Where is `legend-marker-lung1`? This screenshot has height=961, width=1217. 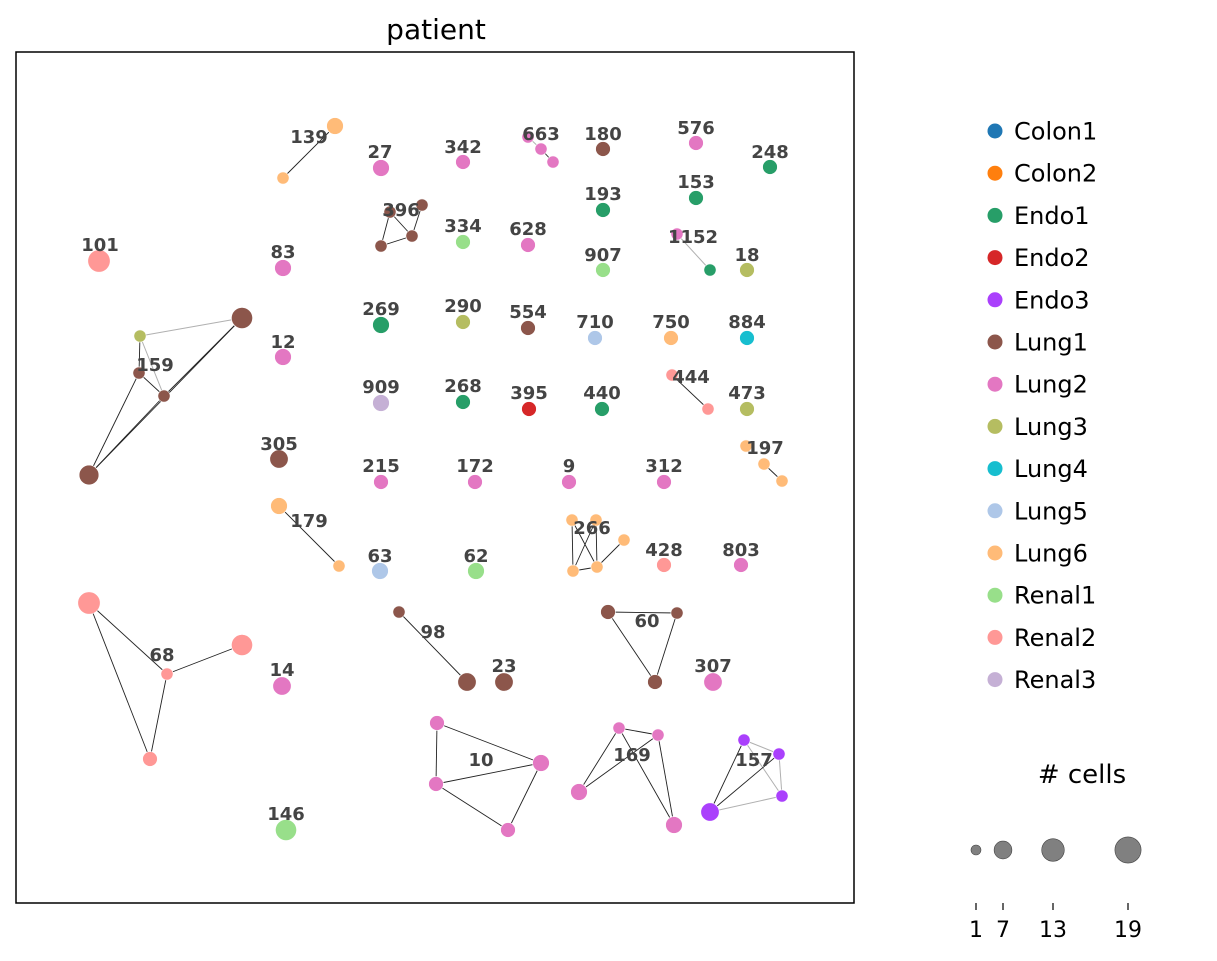
legend-marker-lung1 is located at coordinates (995, 342).